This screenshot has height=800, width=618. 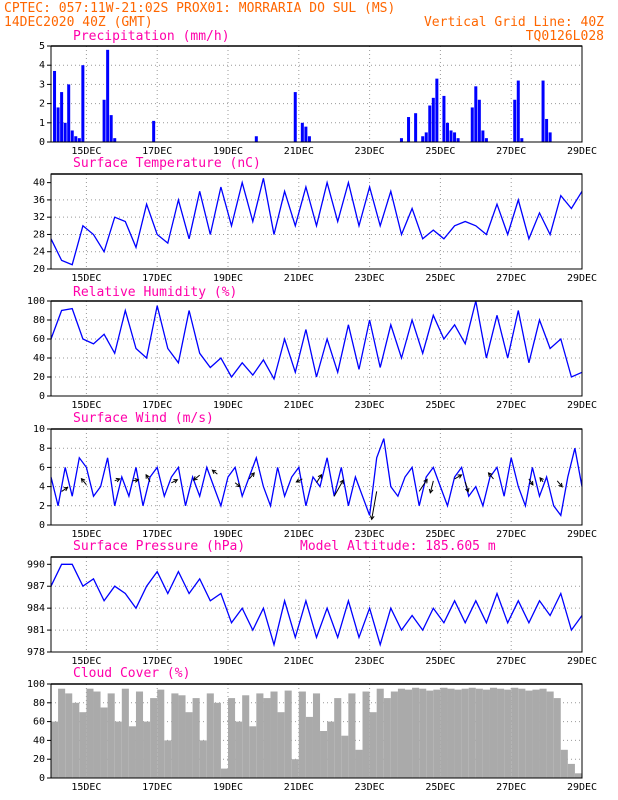 I want to click on y-tick-label: 981, so click(x=36, y=630).